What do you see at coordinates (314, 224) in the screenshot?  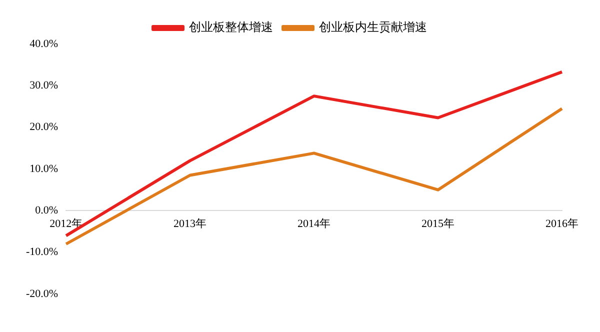 I see `x-tick-label: 2014年` at bounding box center [314, 224].